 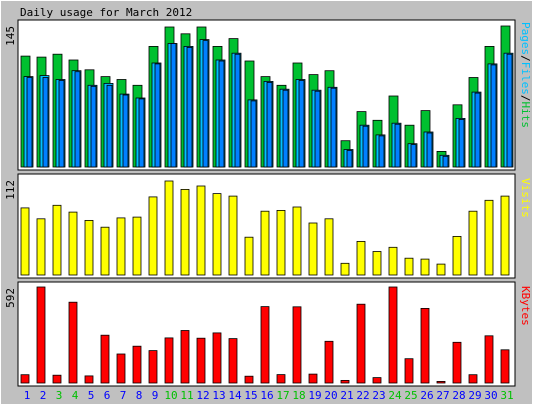 I want to click on day-label: 8, so click(x=139, y=395).